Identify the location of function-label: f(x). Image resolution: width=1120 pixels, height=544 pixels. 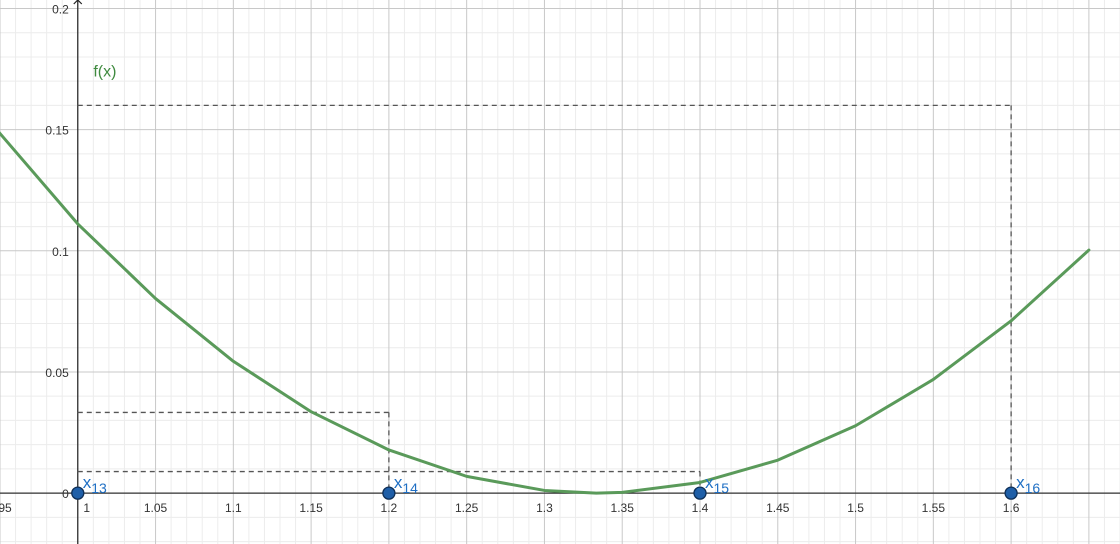
(104, 71).